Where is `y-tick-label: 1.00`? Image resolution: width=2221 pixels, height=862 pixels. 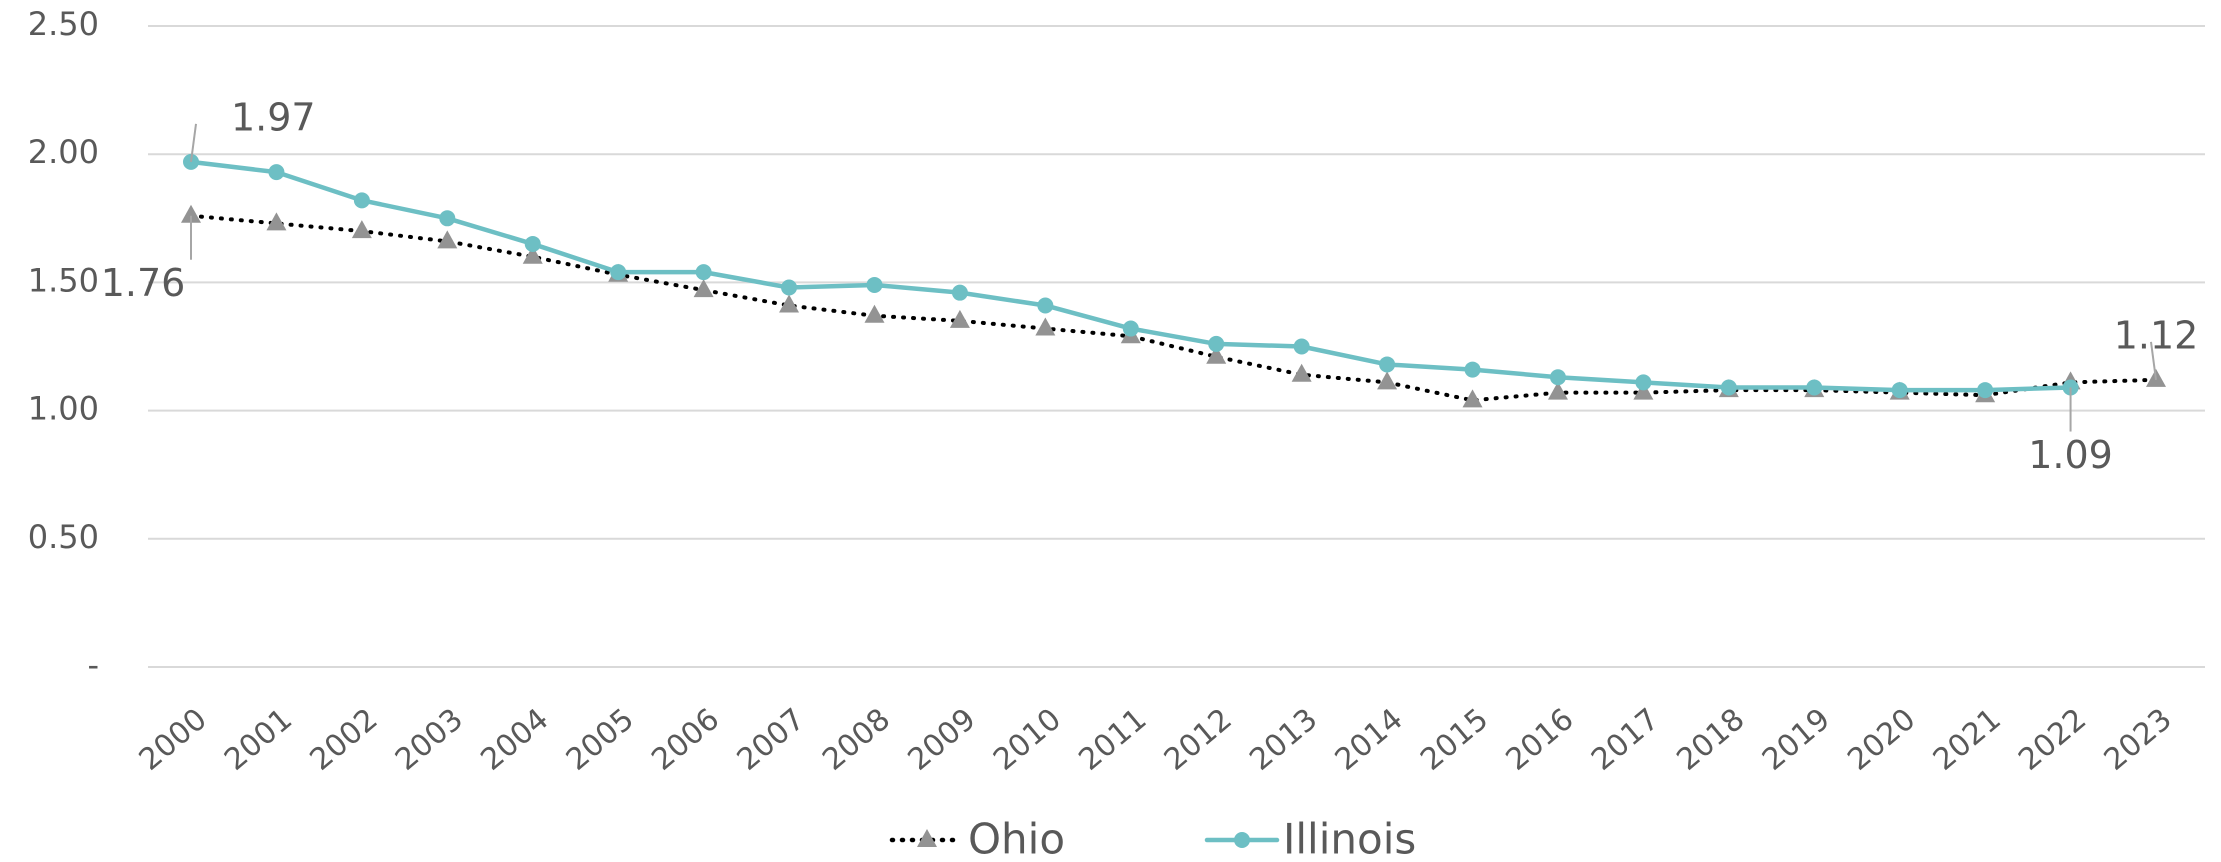
y-tick-label: 1.00 is located at coordinates (63, 409).